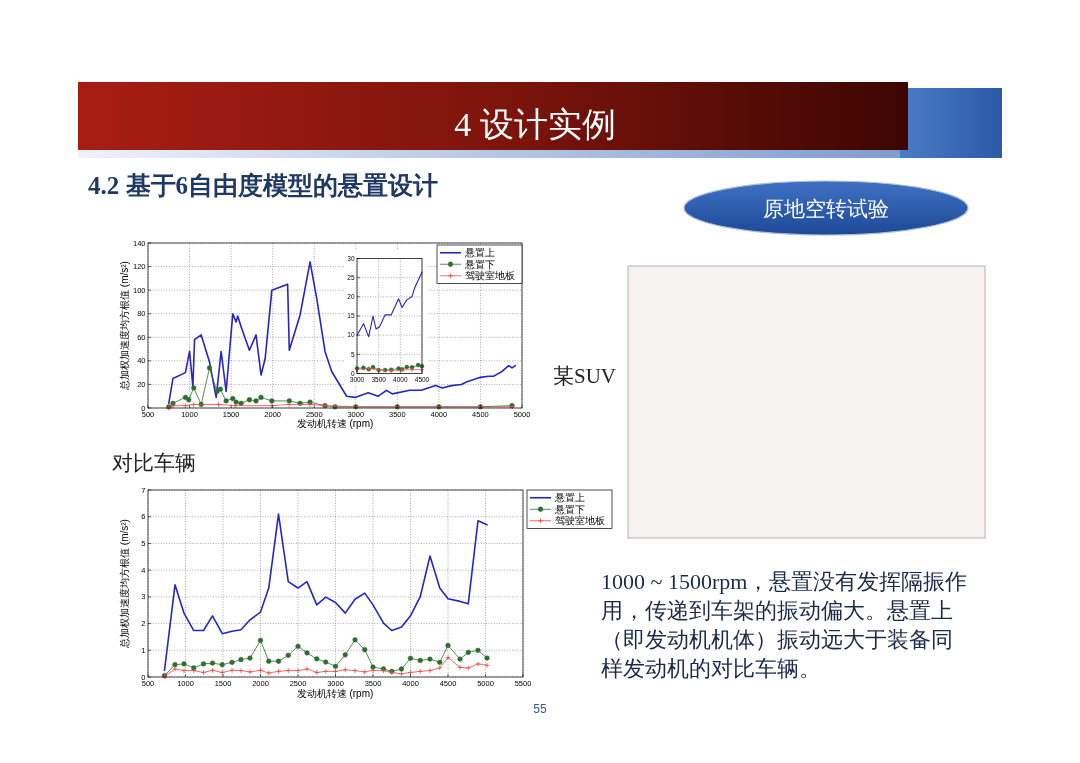 The width and height of the screenshot is (1080, 763). I want to click on text: 原地空转试验, so click(826, 209).